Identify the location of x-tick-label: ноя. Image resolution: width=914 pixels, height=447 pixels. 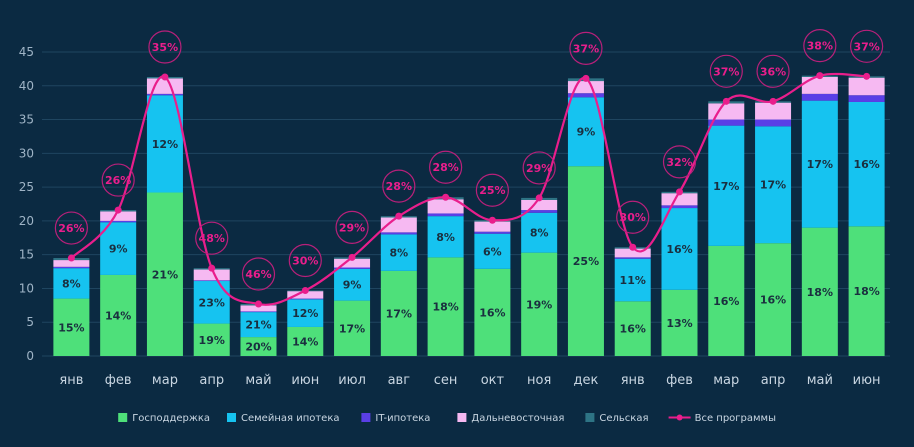
(539, 380).